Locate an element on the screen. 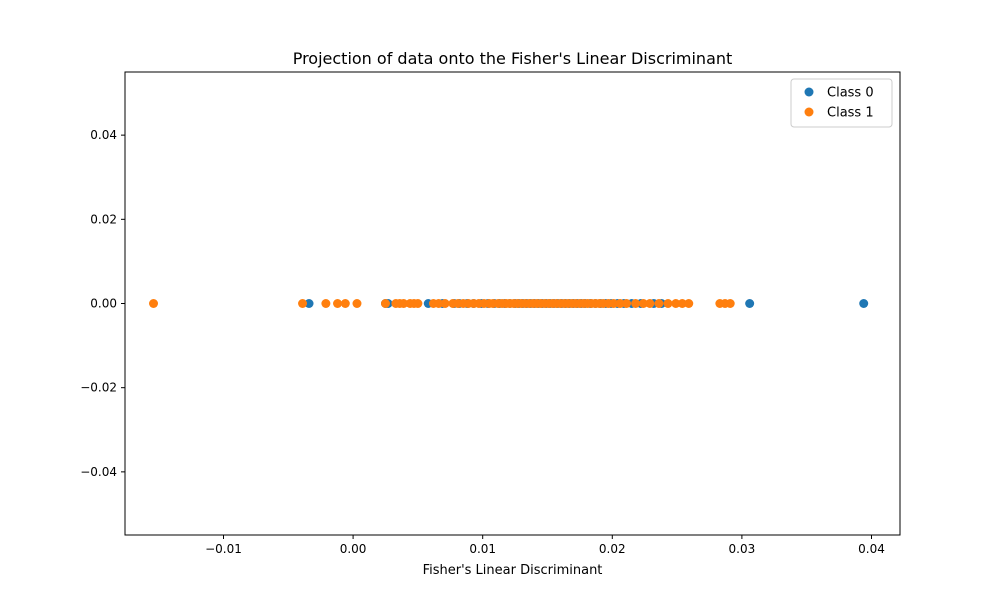 Image resolution: width=1000 pixels, height=600 pixels. x-tick-label: −0.01 is located at coordinates (223, 549).